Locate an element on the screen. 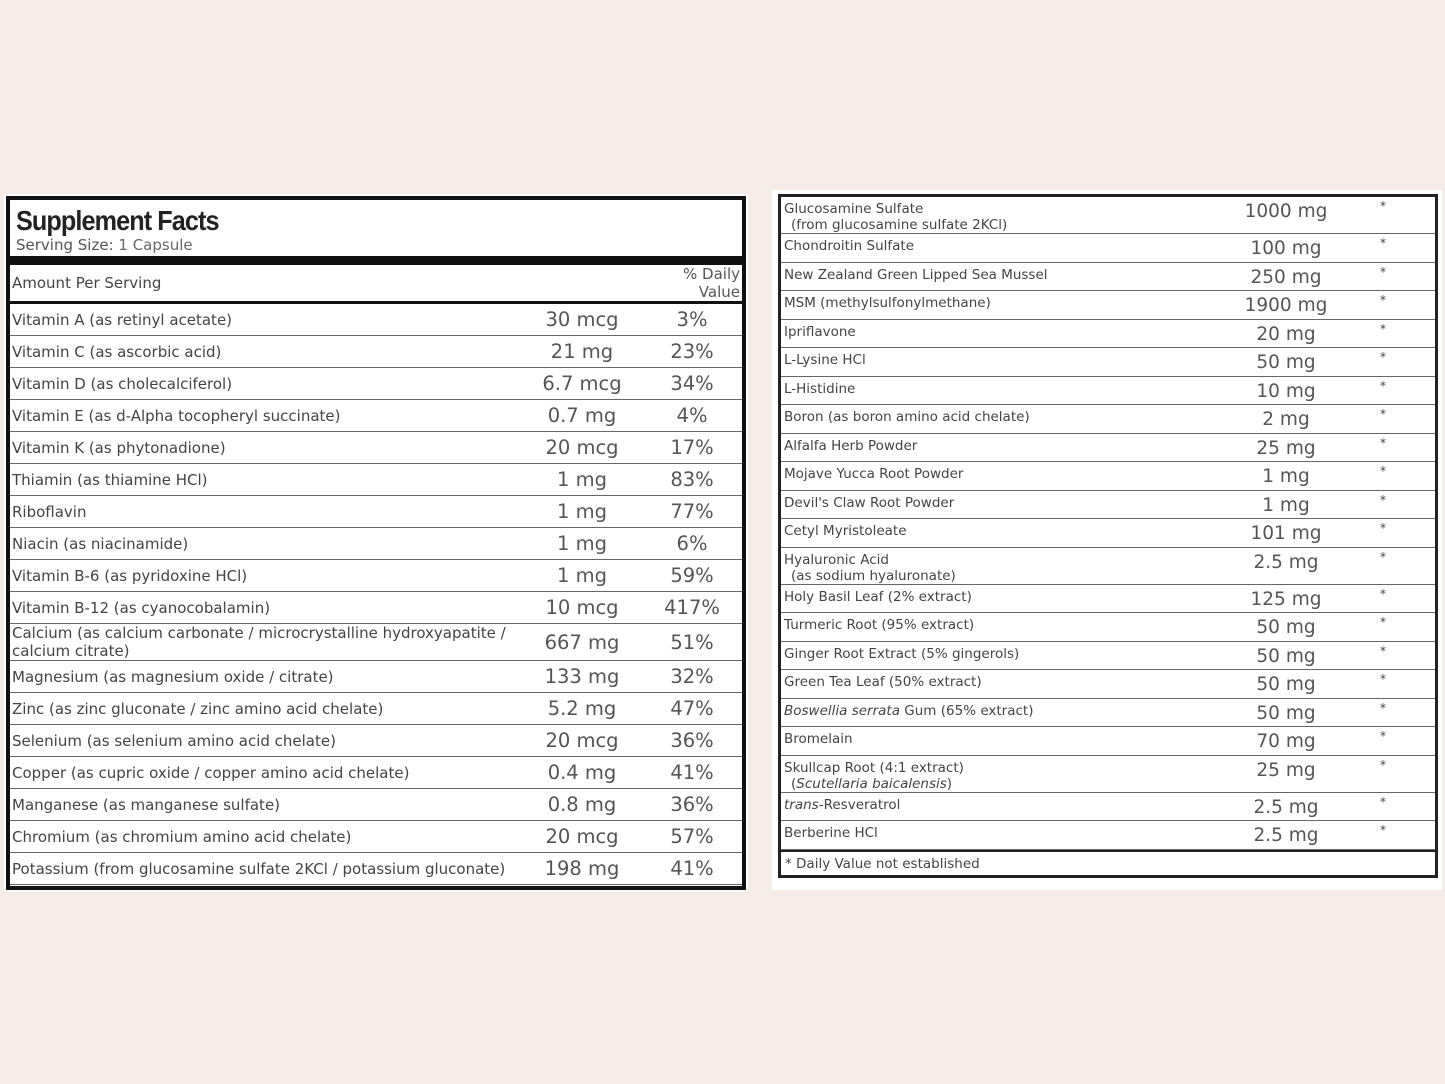 The image size is (1445, 1084). nutrient-name: Vitamin B-12 (as cyanocobalamin) is located at coordinates (141, 607).